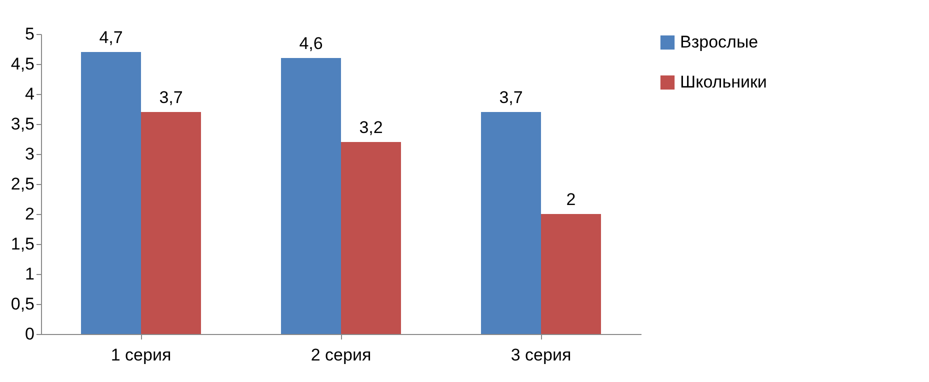  Describe the element at coordinates (29, 94) in the screenshot. I see `y-tick-label: 4` at that location.